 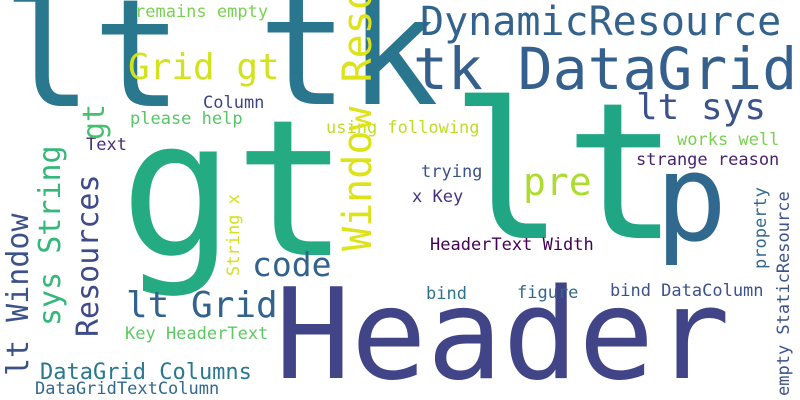 What do you see at coordinates (292, 264) in the screenshot?
I see `word-window-resources: code` at bounding box center [292, 264].